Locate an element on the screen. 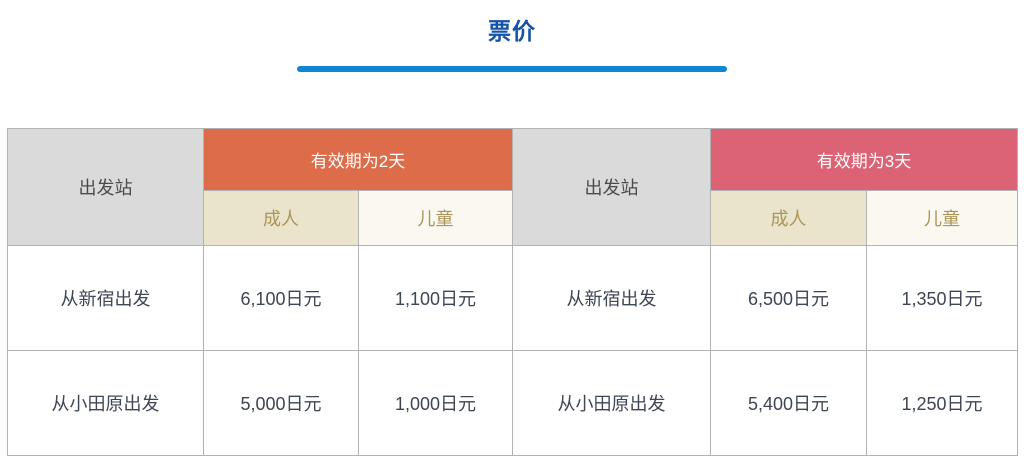 The height and width of the screenshot is (460, 1024). adult-column-header-2day: 成人 is located at coordinates (281, 218).